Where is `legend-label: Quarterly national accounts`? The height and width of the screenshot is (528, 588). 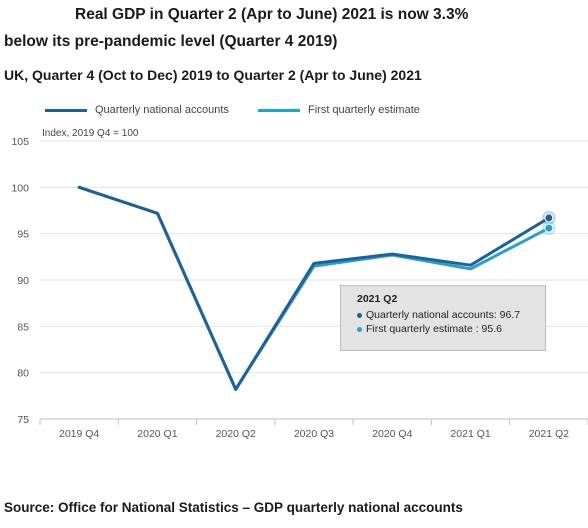 legend-label: Quarterly national accounts is located at coordinates (162, 110).